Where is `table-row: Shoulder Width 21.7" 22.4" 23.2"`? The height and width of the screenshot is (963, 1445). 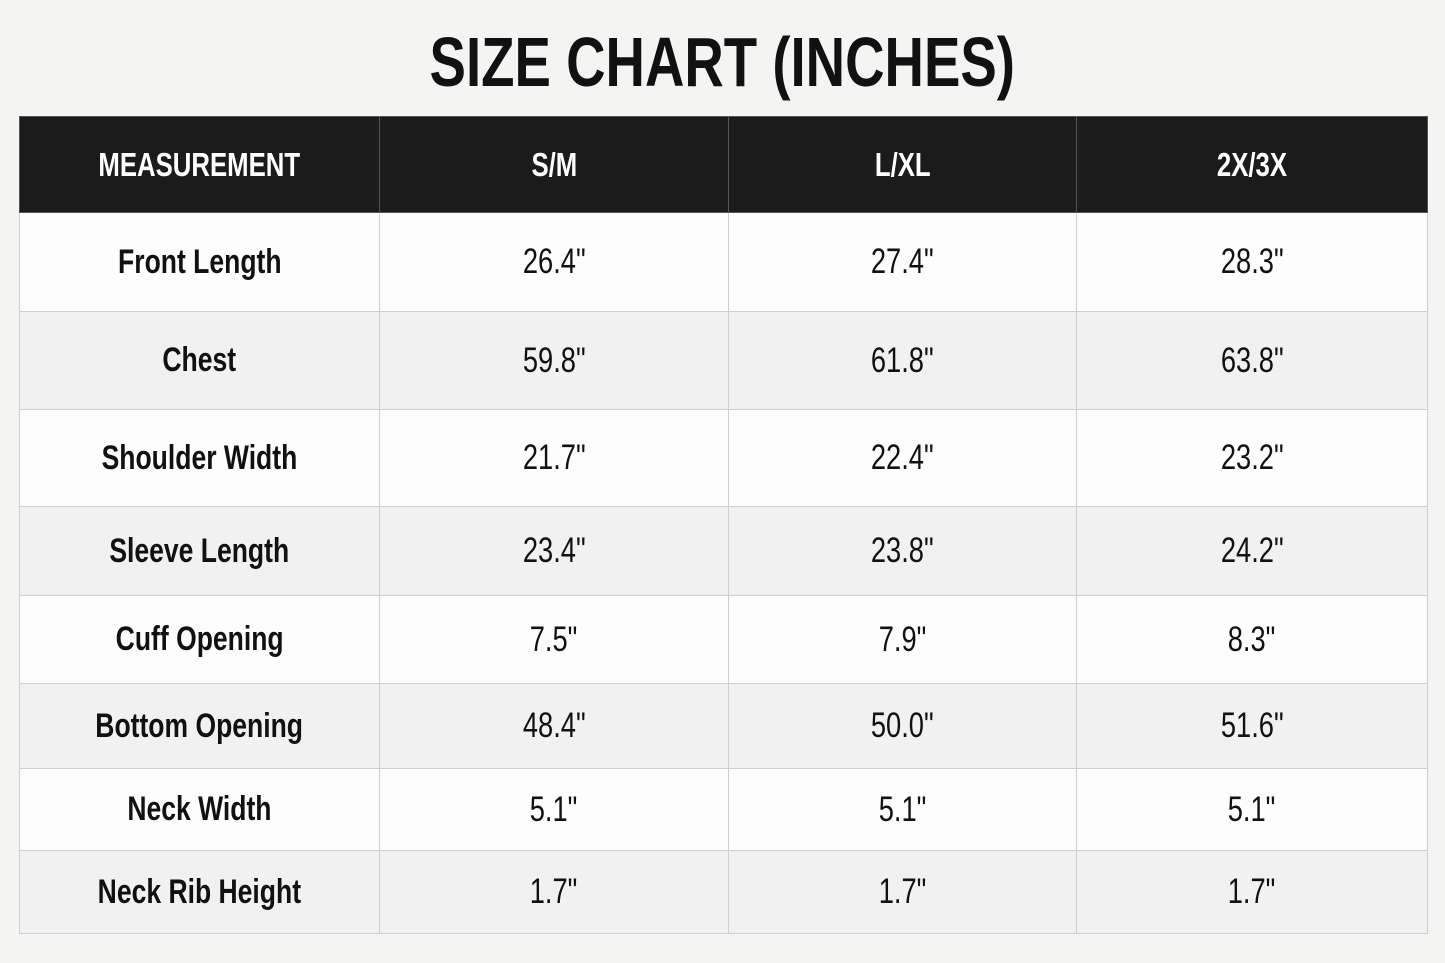
table-row: Shoulder Width 21.7" 22.4" 23.2" is located at coordinates (723, 458).